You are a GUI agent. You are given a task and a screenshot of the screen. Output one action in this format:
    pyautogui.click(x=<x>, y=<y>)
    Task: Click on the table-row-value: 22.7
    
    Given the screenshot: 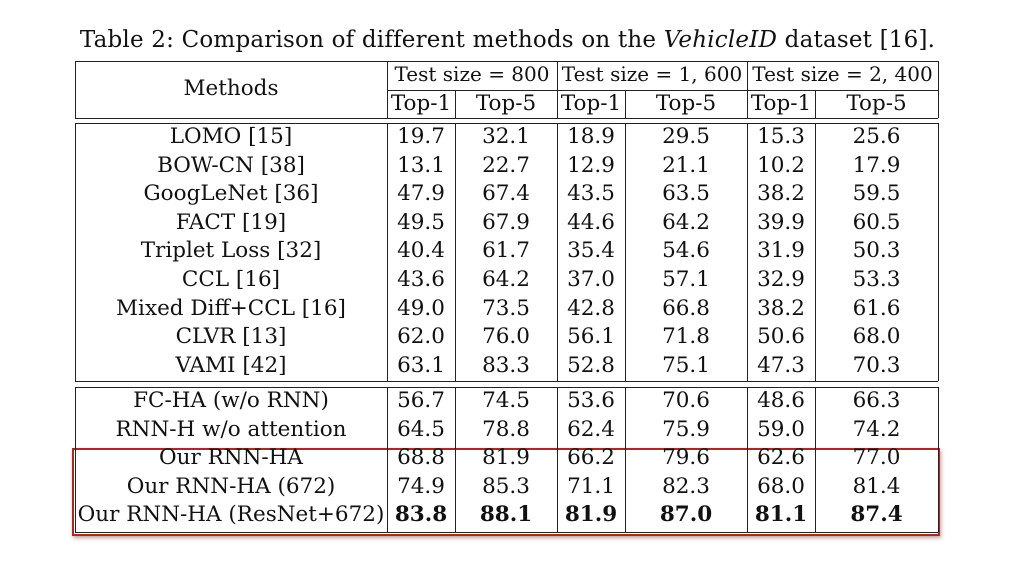 What is the action you would take?
    pyautogui.click(x=506, y=165)
    